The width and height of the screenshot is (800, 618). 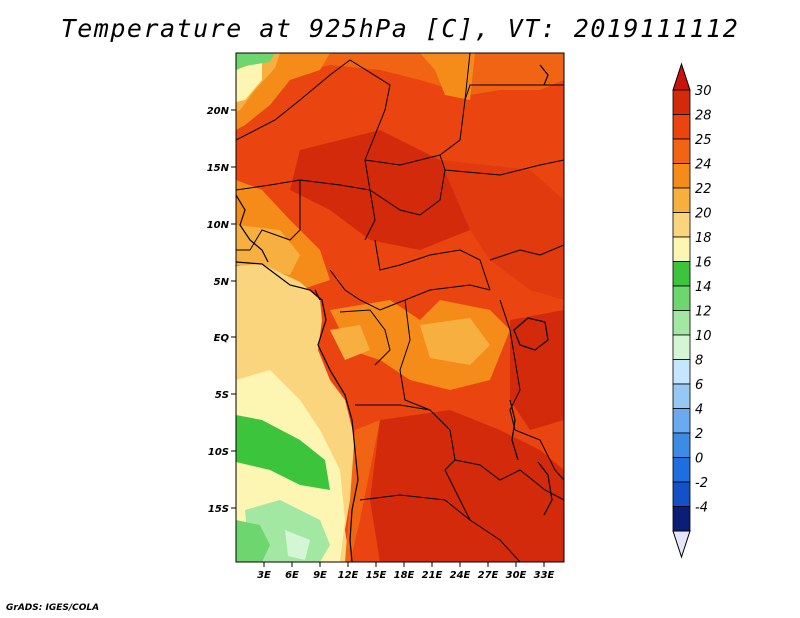 I want to click on lat-label: 15N, so click(x=218, y=168).